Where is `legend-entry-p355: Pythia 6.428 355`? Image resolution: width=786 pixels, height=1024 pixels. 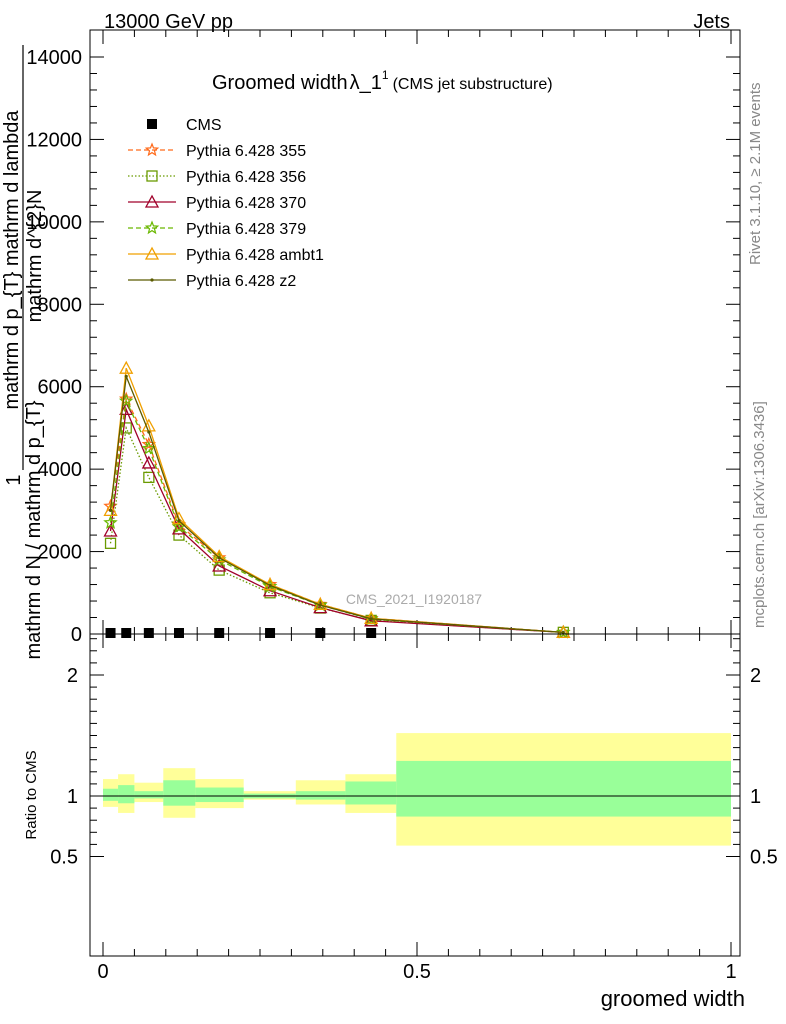
legend-entry-p355: Pythia 6.428 355 is located at coordinates (217, 151).